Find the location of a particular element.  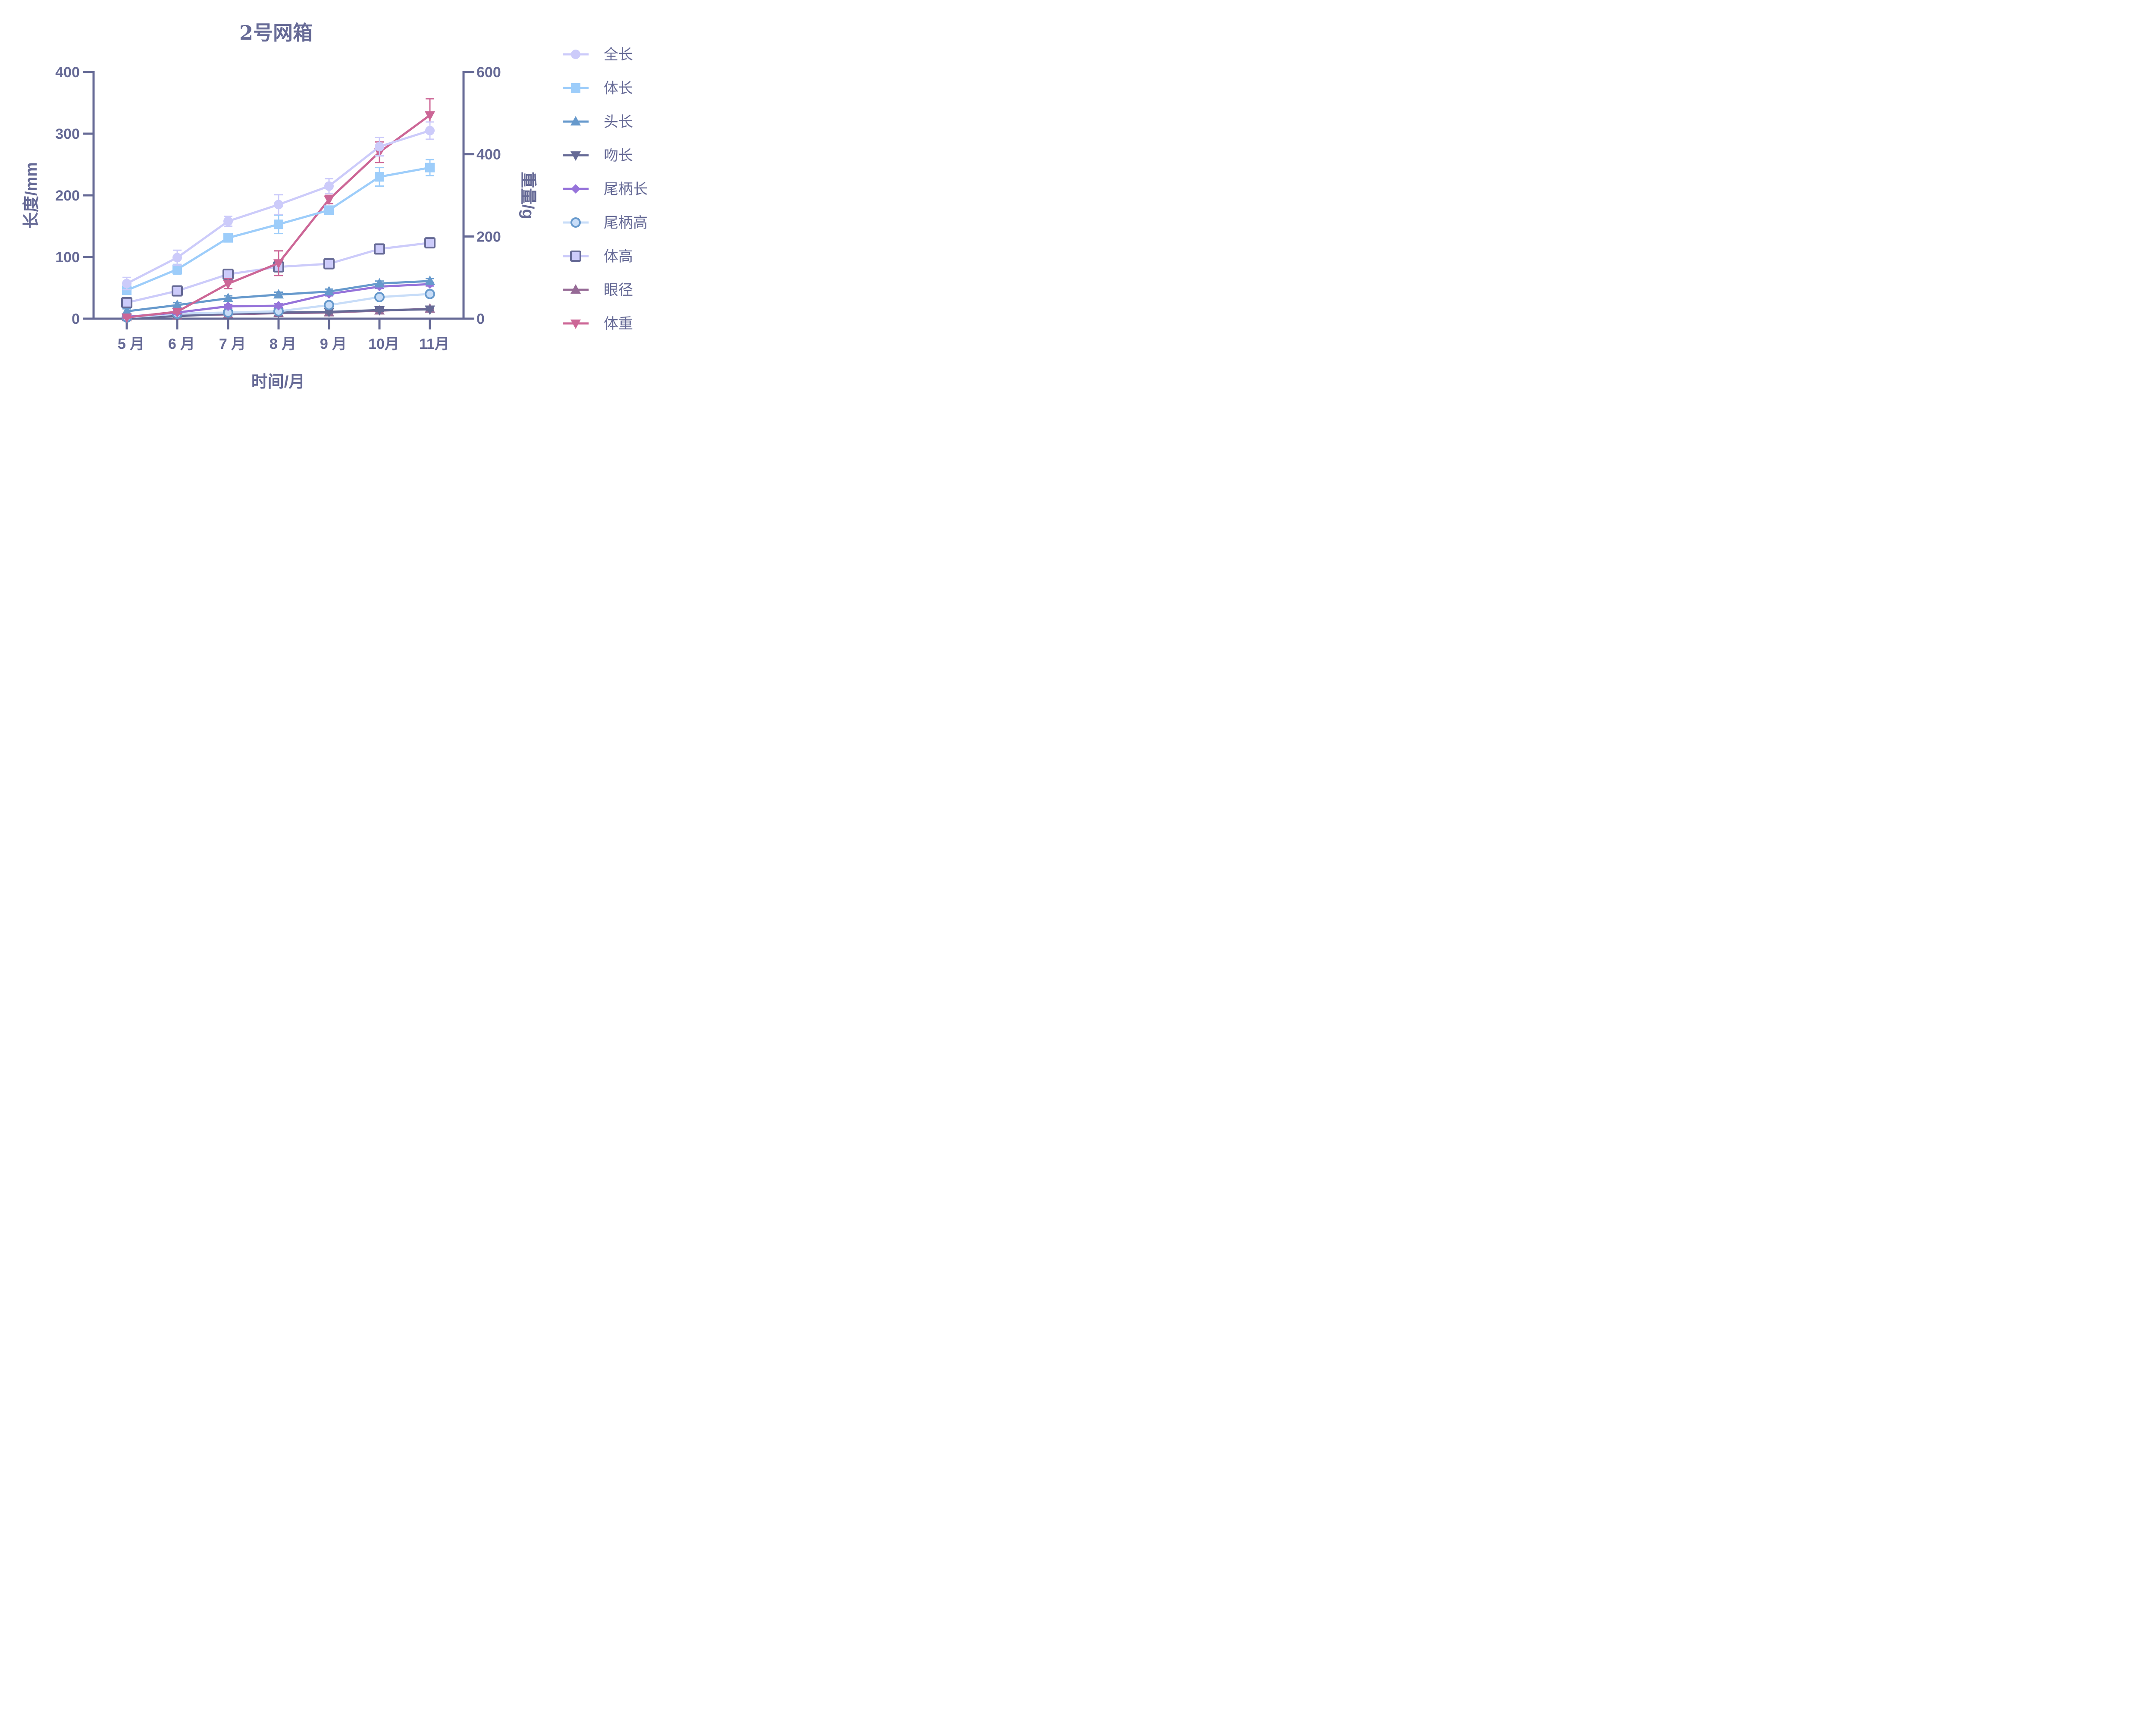

legend-item: 尾柄长 is located at coordinates (605, 189).